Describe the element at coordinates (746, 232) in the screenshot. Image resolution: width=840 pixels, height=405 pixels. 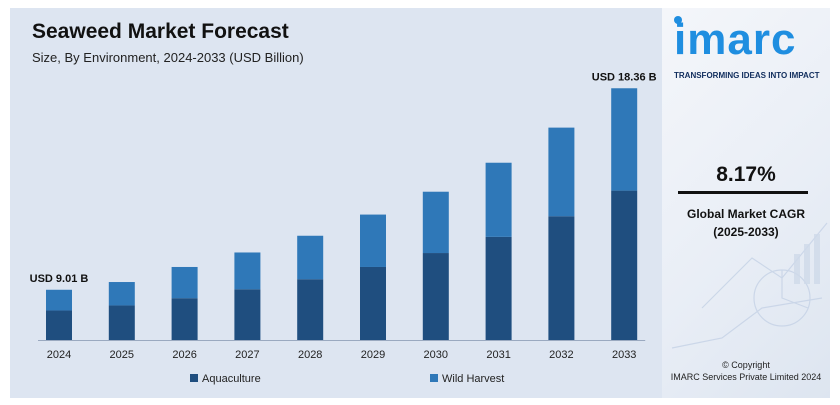
I see `cagr-period: (2025-2033)` at that location.